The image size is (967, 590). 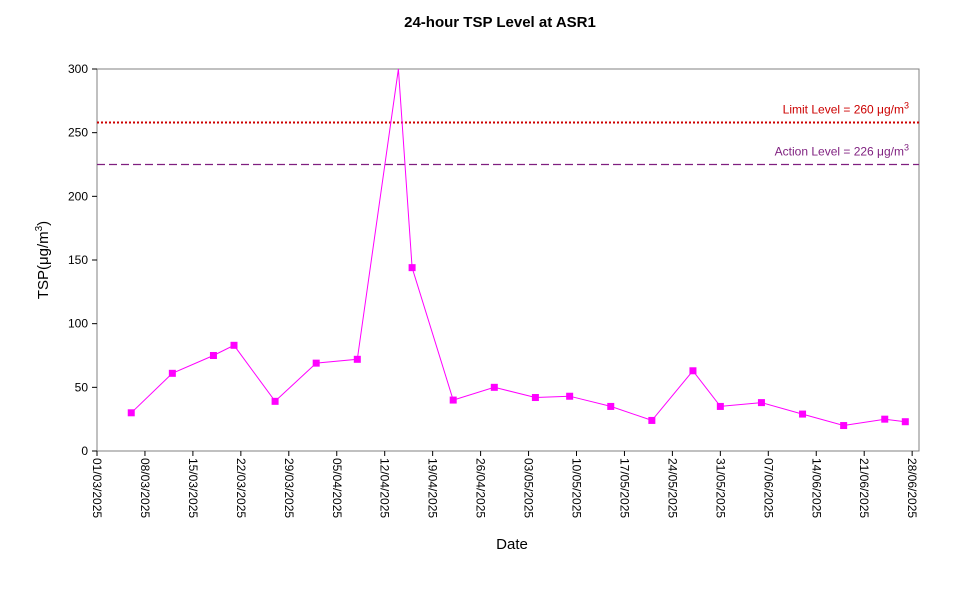 I want to click on y-axis: 0 50 100 150 200 250 300, so click(x=82, y=260).